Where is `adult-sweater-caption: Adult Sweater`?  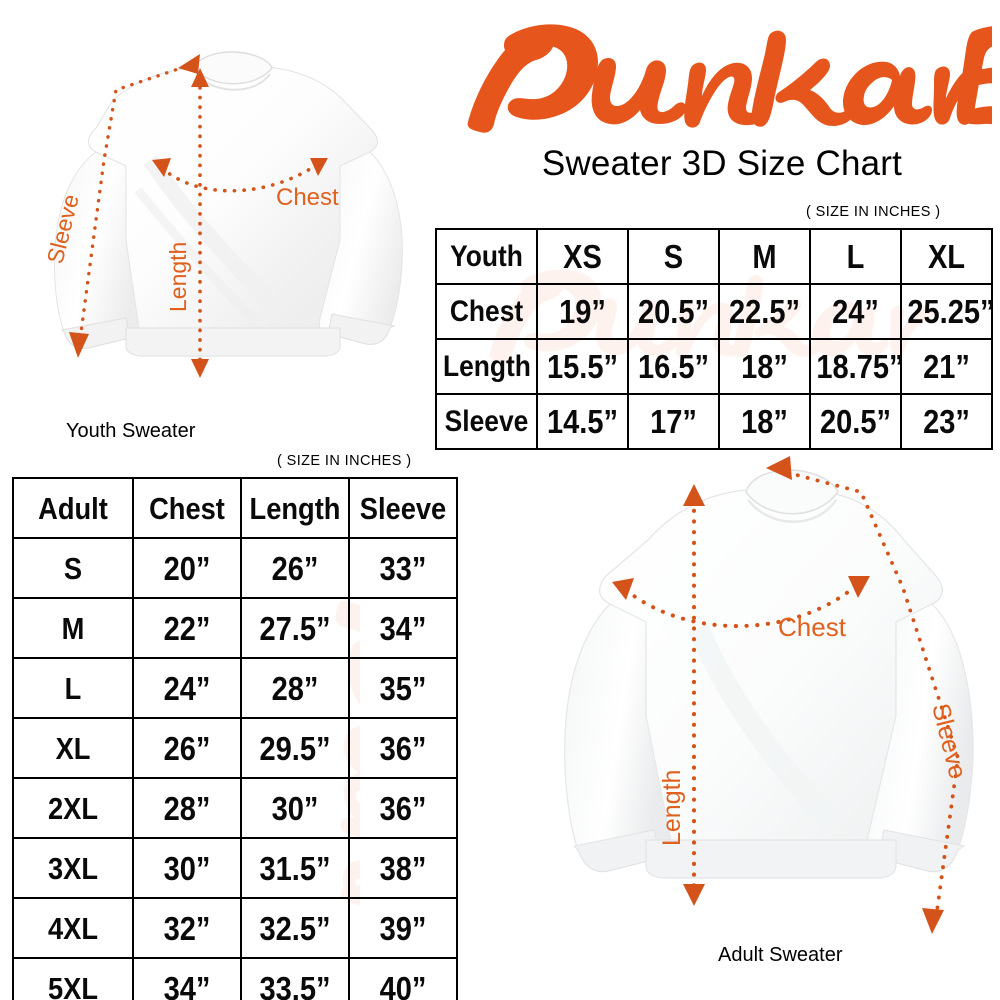 adult-sweater-caption: Adult Sweater is located at coordinates (780, 955).